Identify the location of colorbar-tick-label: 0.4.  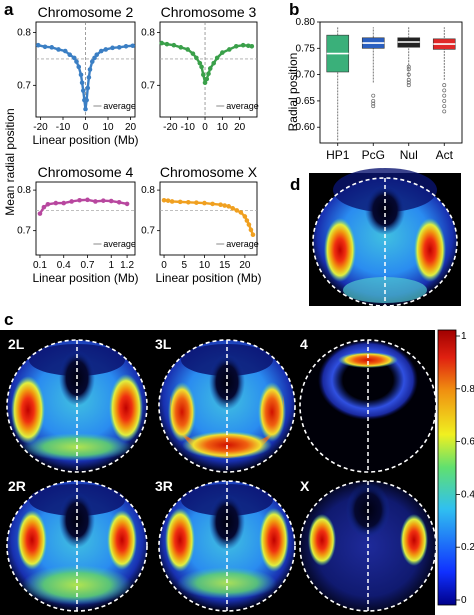
(467, 494).